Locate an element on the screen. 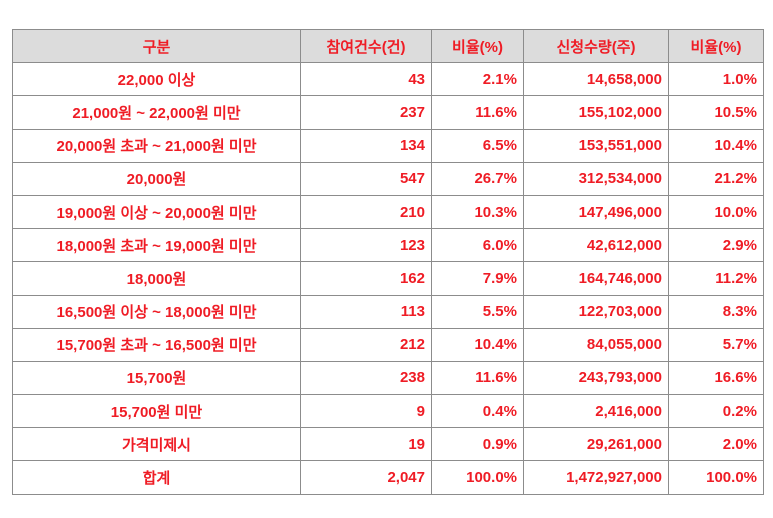 The width and height of the screenshot is (773, 518). quantity-ratio-cell: 16.6% is located at coordinates (716, 378).